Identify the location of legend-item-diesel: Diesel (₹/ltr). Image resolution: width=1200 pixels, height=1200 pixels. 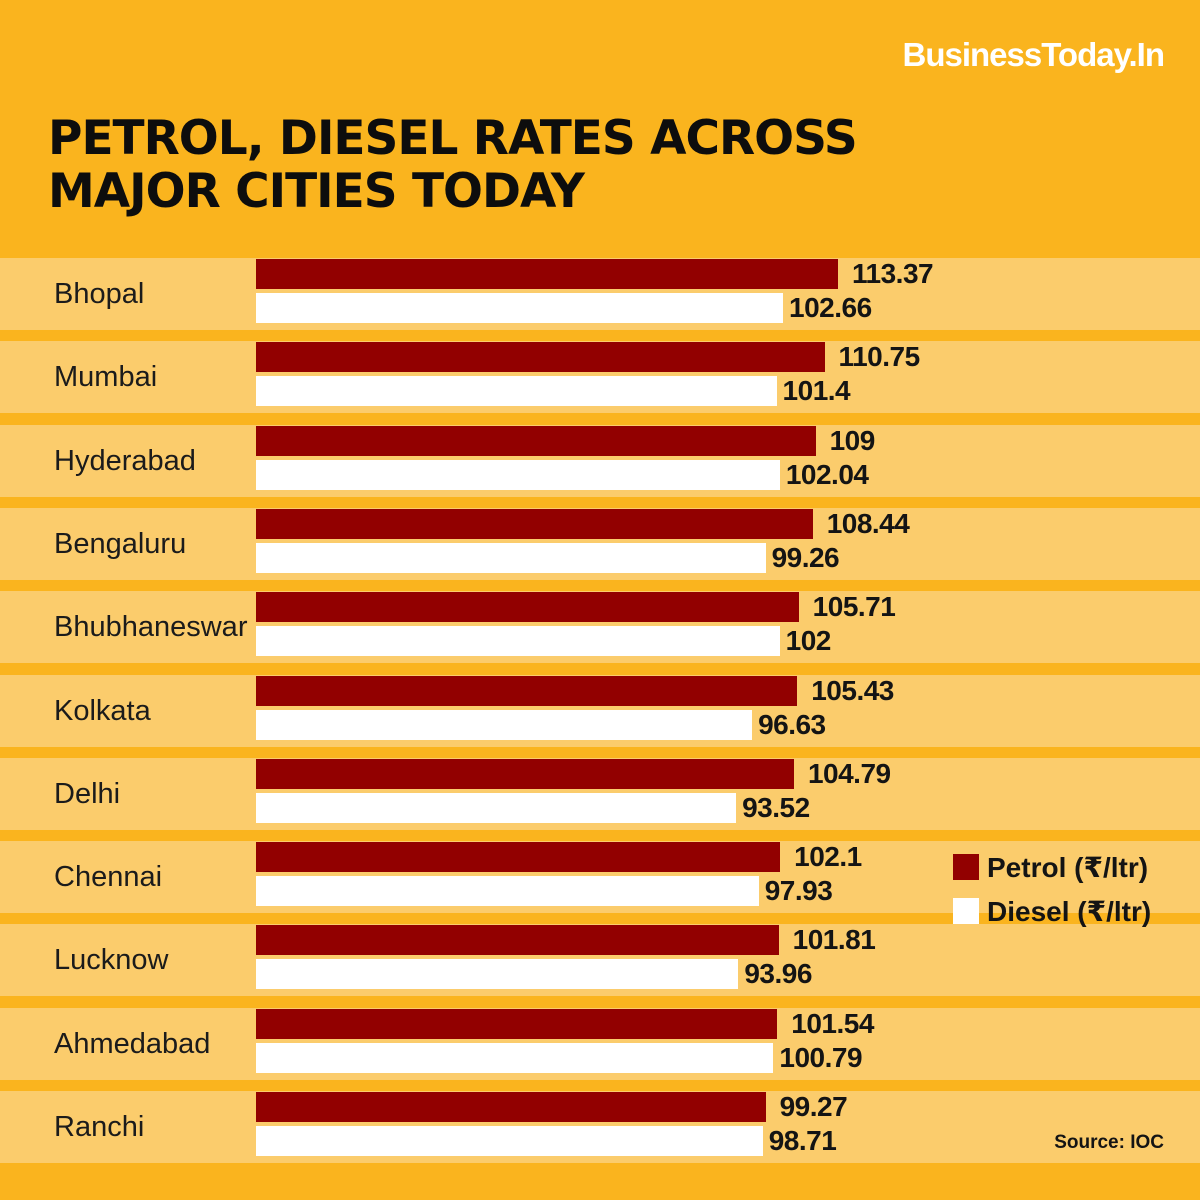
(1052, 911).